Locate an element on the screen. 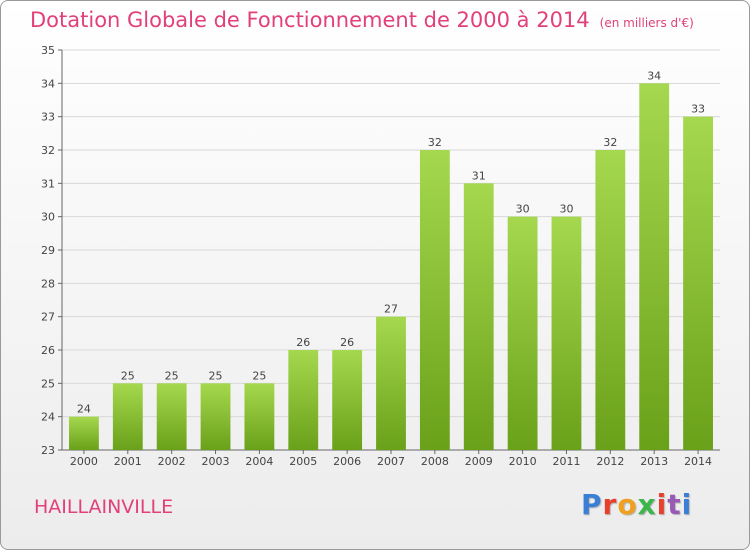 Image resolution: width=750 pixels, height=550 pixels. chart-subtitle: (en milliers d'€) is located at coordinates (646, 23).